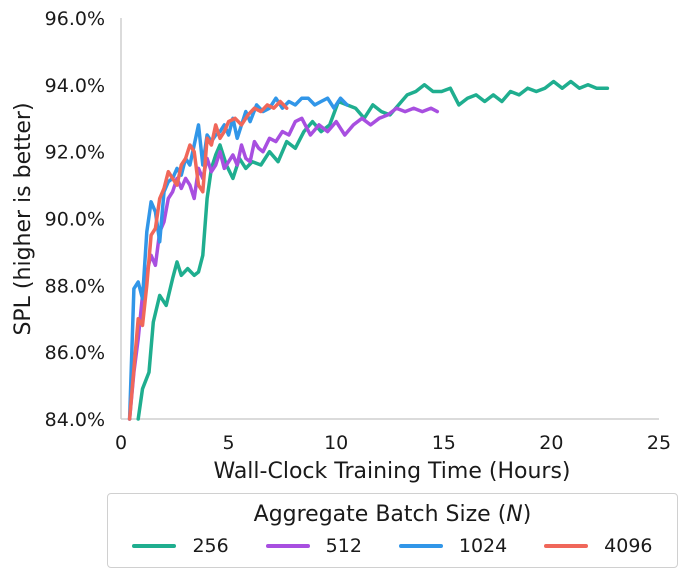 This screenshot has height=580, width=685. Describe the element at coordinates (229, 443) in the screenshot. I see `x-tick-label: 5` at that location.